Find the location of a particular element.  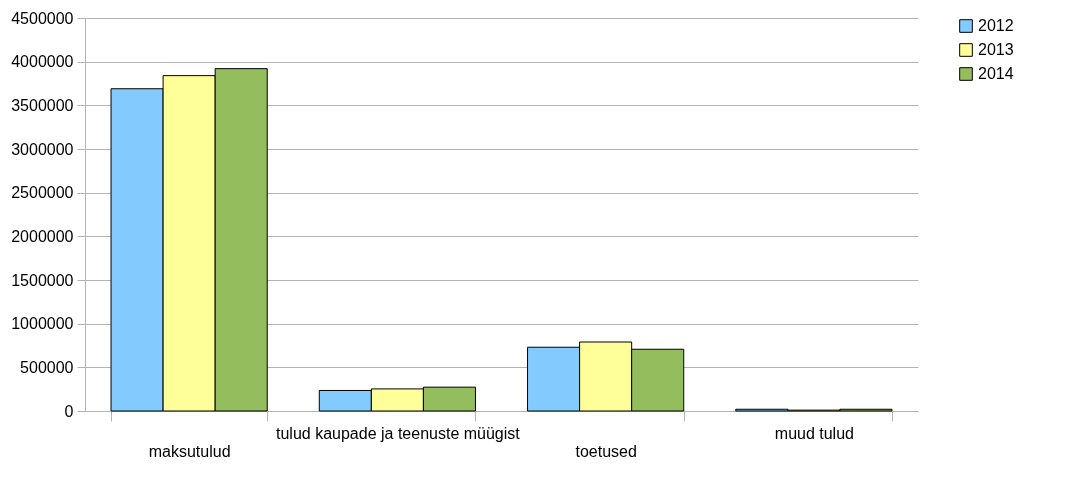

y-tick-label: 1000000 is located at coordinates (42, 324).